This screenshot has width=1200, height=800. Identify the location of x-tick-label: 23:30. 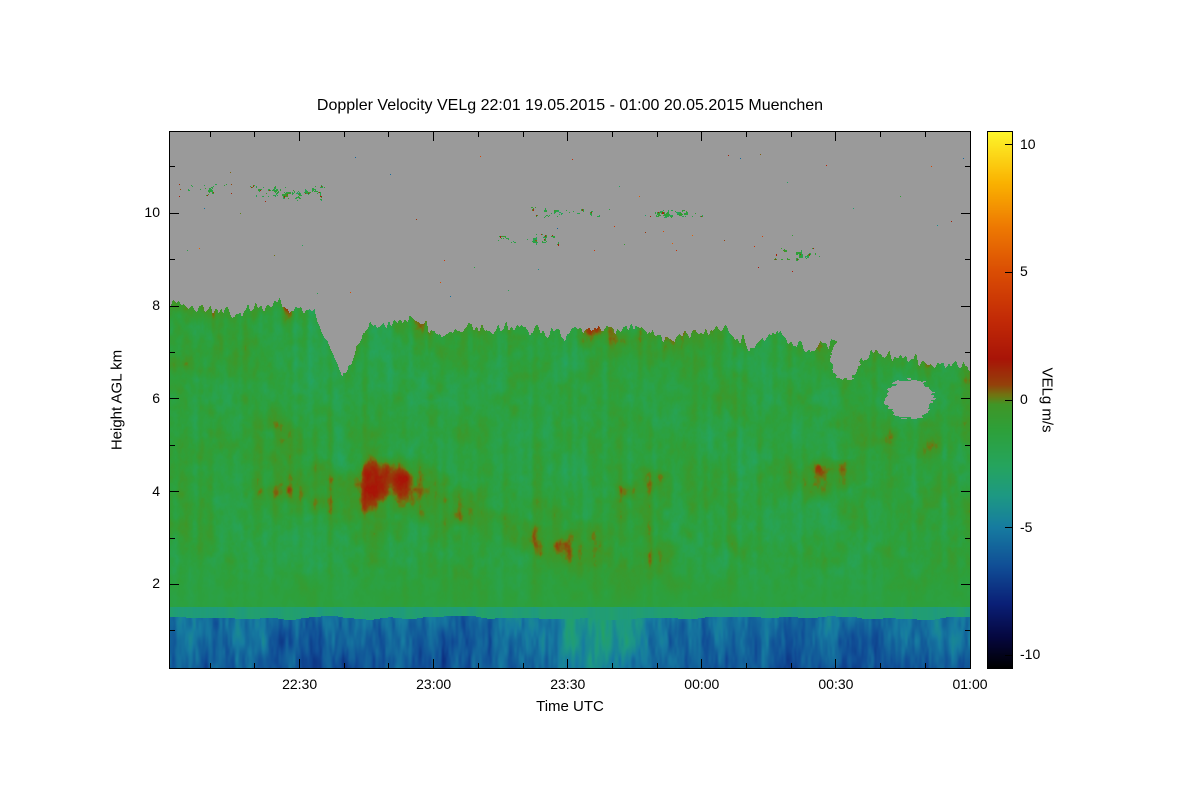
(568, 684).